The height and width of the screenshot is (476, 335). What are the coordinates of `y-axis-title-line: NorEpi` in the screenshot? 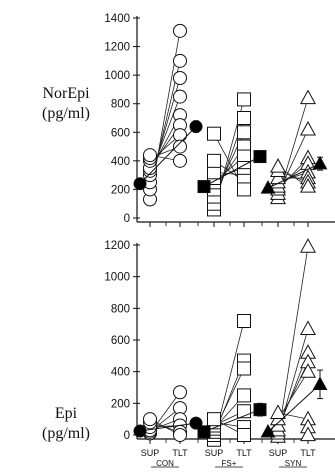 It's located at (66, 93).